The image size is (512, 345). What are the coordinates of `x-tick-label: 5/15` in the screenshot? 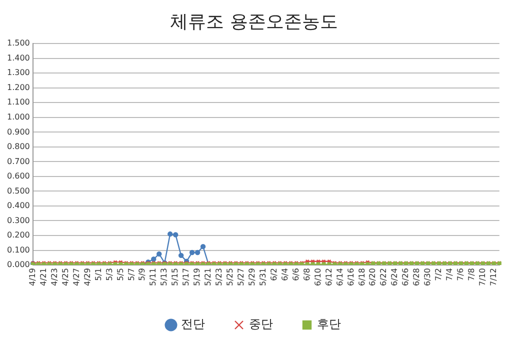 It's located at (175, 277).